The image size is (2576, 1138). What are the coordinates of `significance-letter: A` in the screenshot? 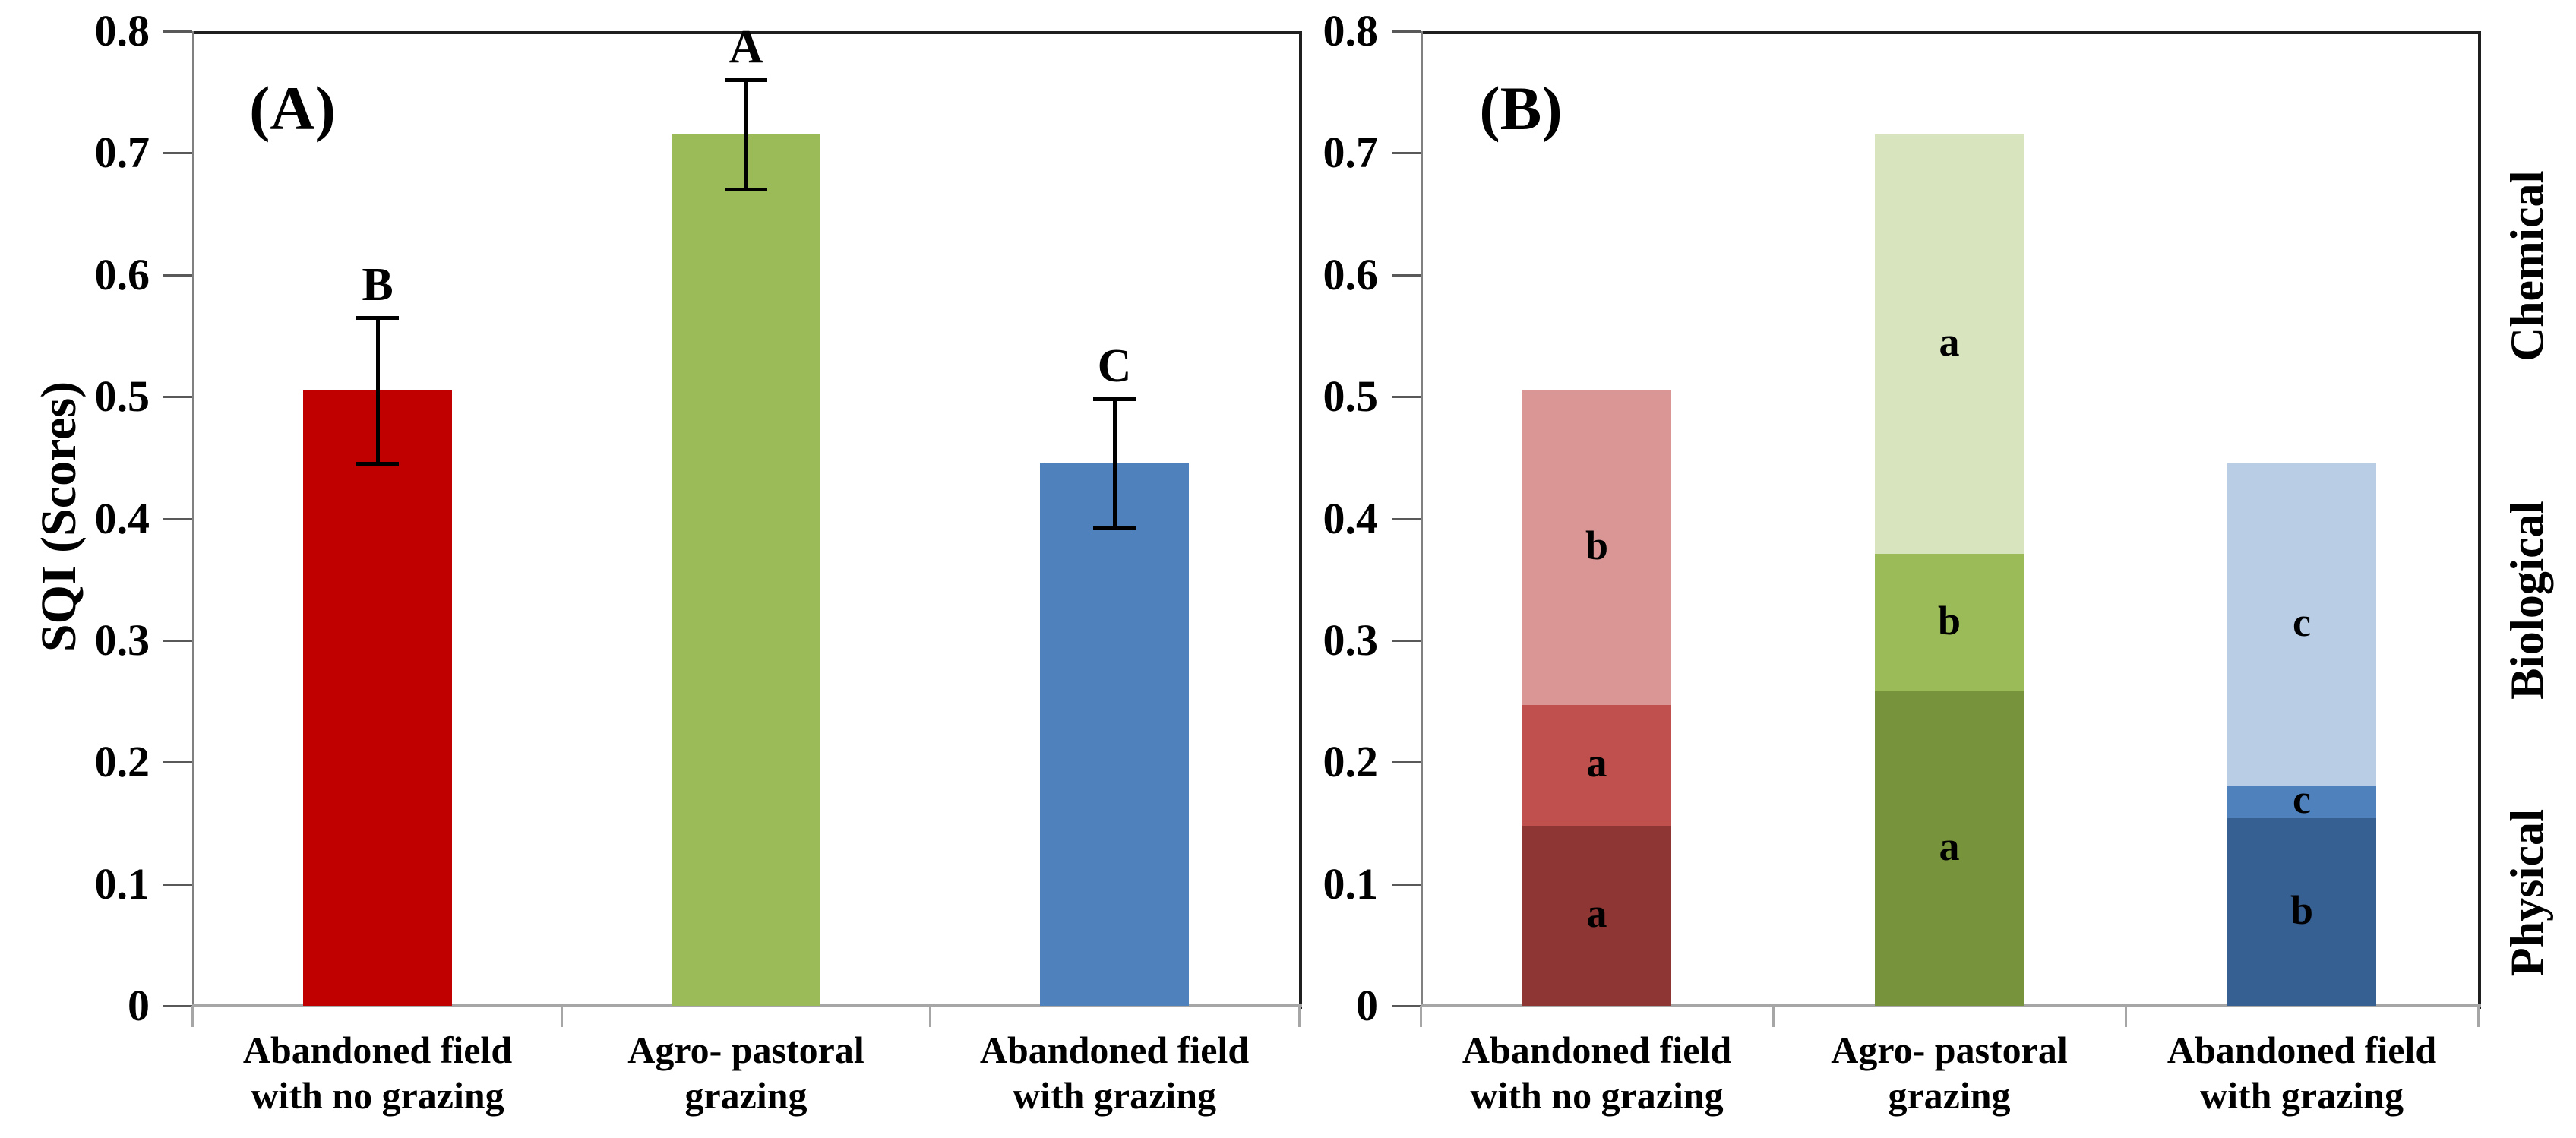 It's located at (746, 47).